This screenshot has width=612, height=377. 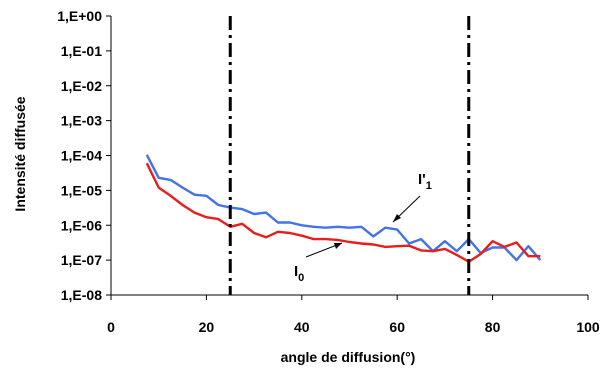 I want to click on y-tick-label: 1,E-01, so click(x=81, y=51).